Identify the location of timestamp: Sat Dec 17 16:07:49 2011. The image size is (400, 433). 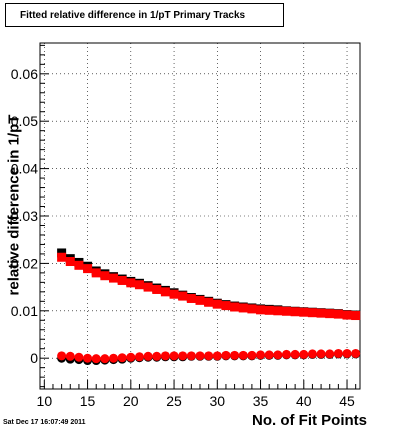
(44, 422).